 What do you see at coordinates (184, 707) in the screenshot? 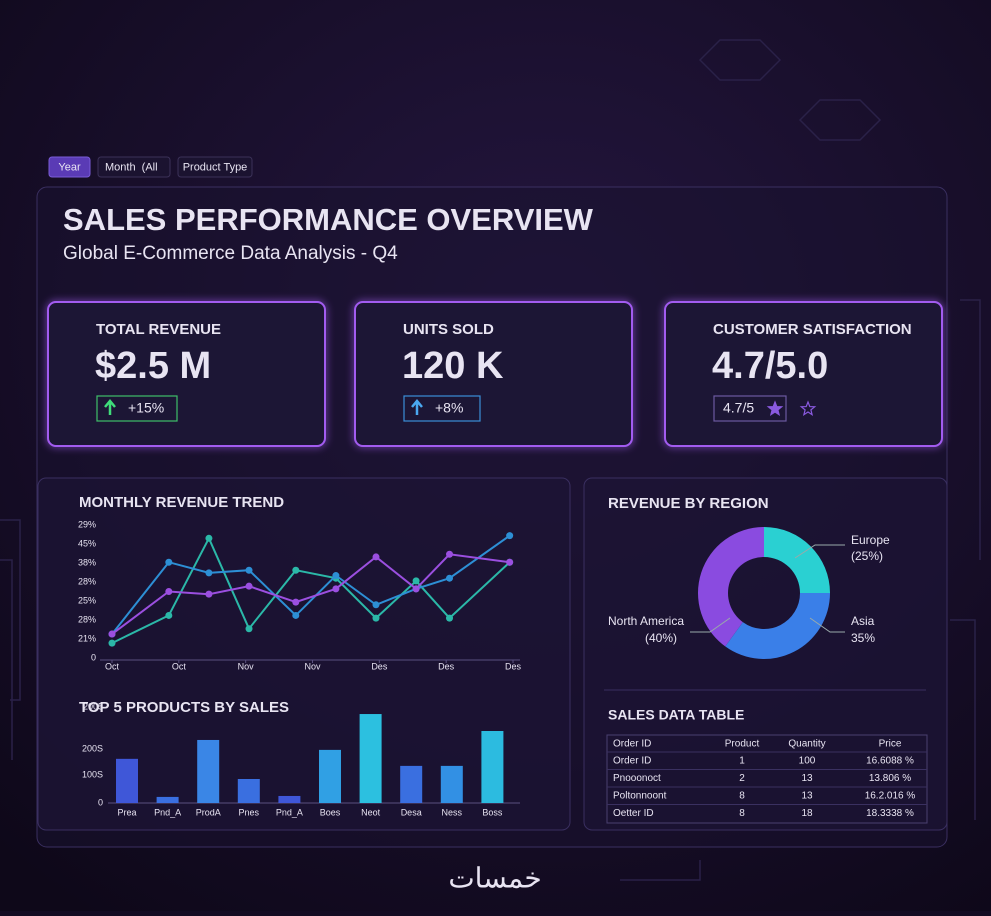
I see `chart-title: TOP 5 PRODUCTS BY SALES` at bounding box center [184, 707].